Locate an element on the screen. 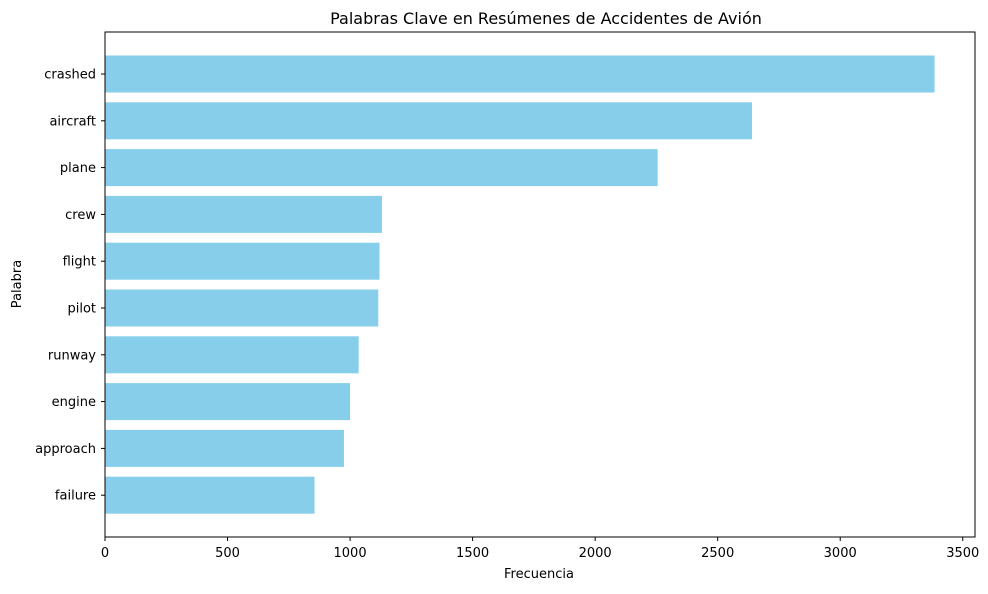 The height and width of the screenshot is (594, 988). bar-crew is located at coordinates (243, 214).